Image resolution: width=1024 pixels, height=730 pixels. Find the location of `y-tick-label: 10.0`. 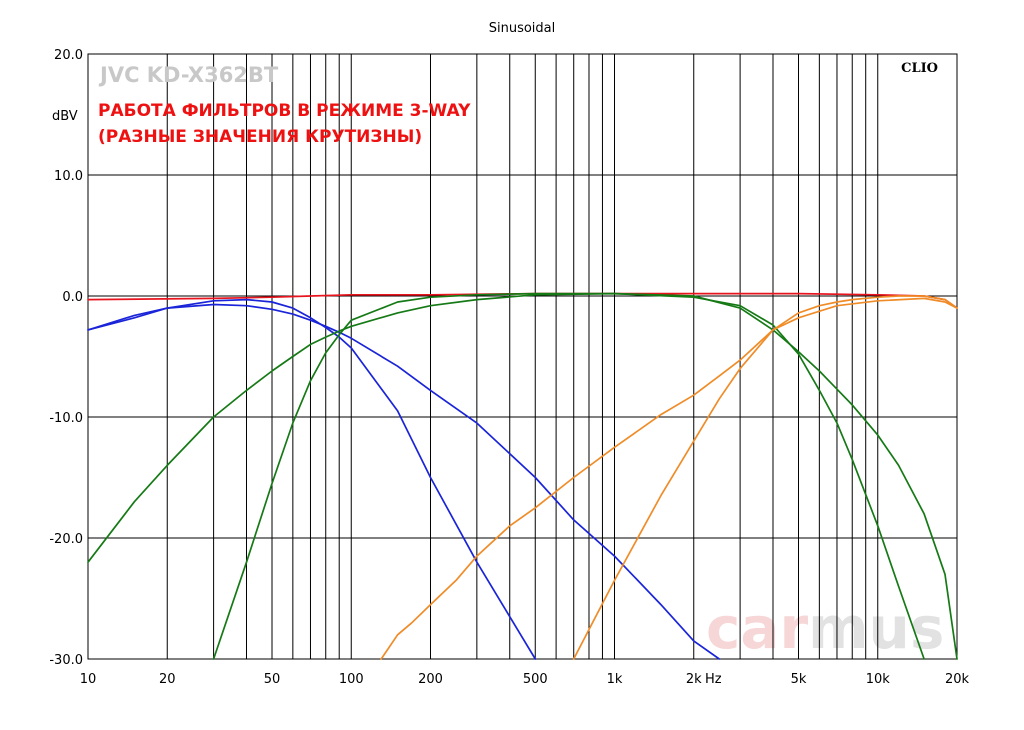

y-tick-label: 10.0 is located at coordinates (68, 176).